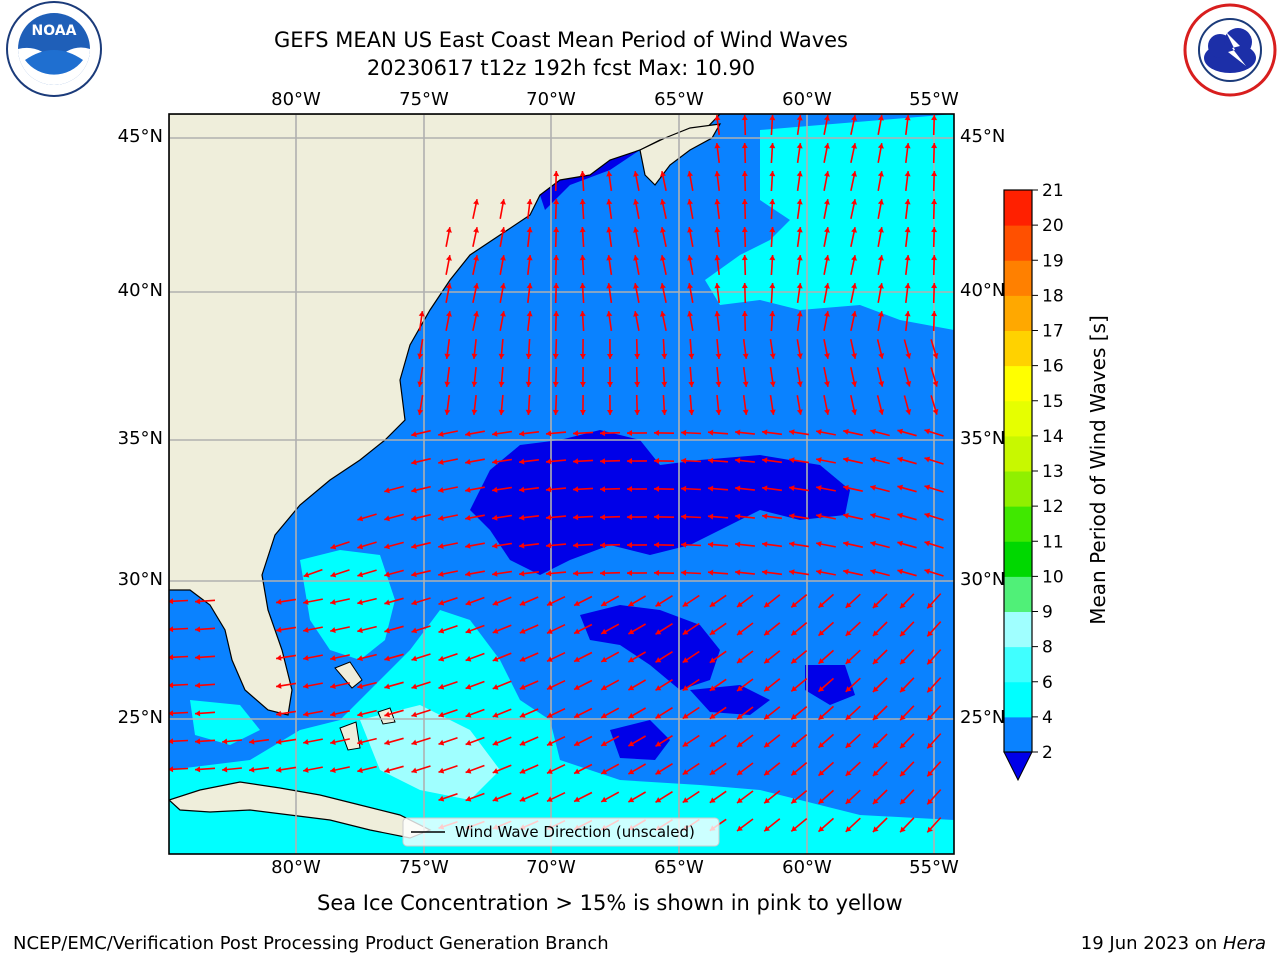  I want to click on lat-label-left-30n: 30°N, so click(140, 579).